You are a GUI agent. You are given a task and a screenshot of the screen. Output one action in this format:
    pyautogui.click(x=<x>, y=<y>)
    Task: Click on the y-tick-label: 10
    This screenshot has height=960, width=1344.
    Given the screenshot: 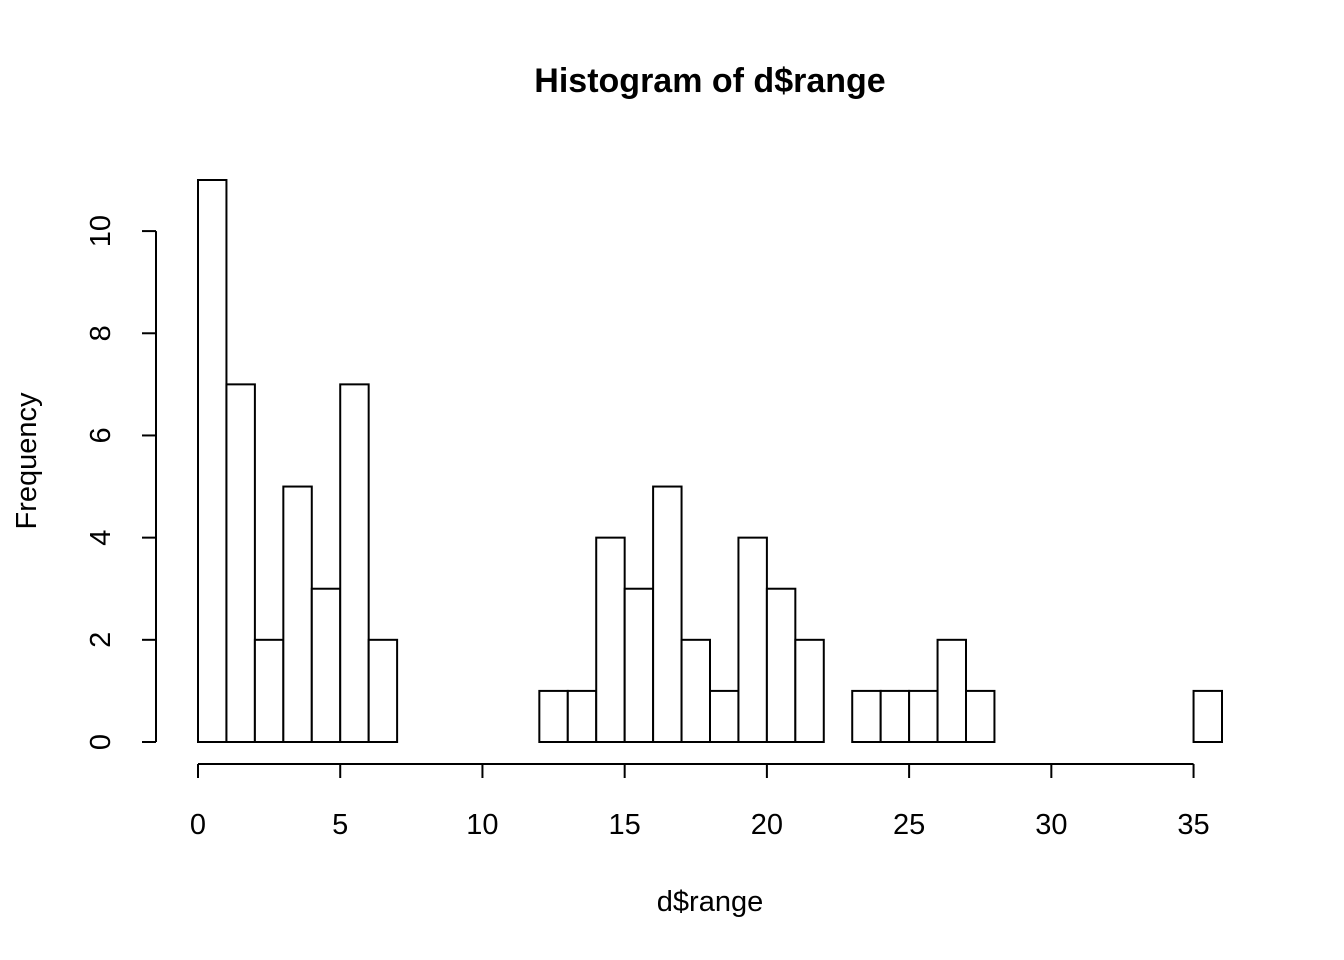 What is the action you would take?
    pyautogui.click(x=101, y=231)
    